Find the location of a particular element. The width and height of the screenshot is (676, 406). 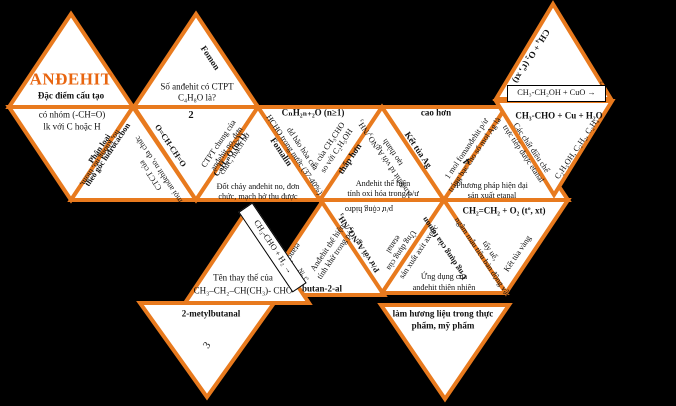

a-ch3cho-cu-h2o: CH₃-CHO + Cu + H₂O is located at coordinates (559, 115).